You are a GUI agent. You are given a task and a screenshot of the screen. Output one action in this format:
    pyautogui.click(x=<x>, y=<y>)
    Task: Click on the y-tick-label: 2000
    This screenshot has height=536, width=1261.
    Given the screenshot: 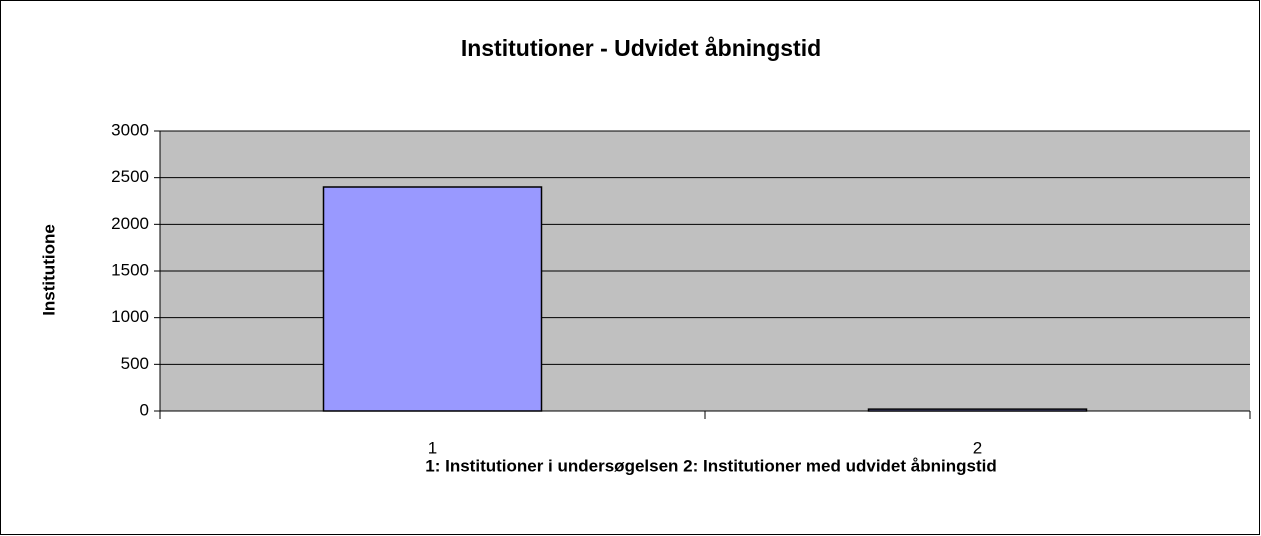 What is the action you would take?
    pyautogui.click(x=130, y=223)
    